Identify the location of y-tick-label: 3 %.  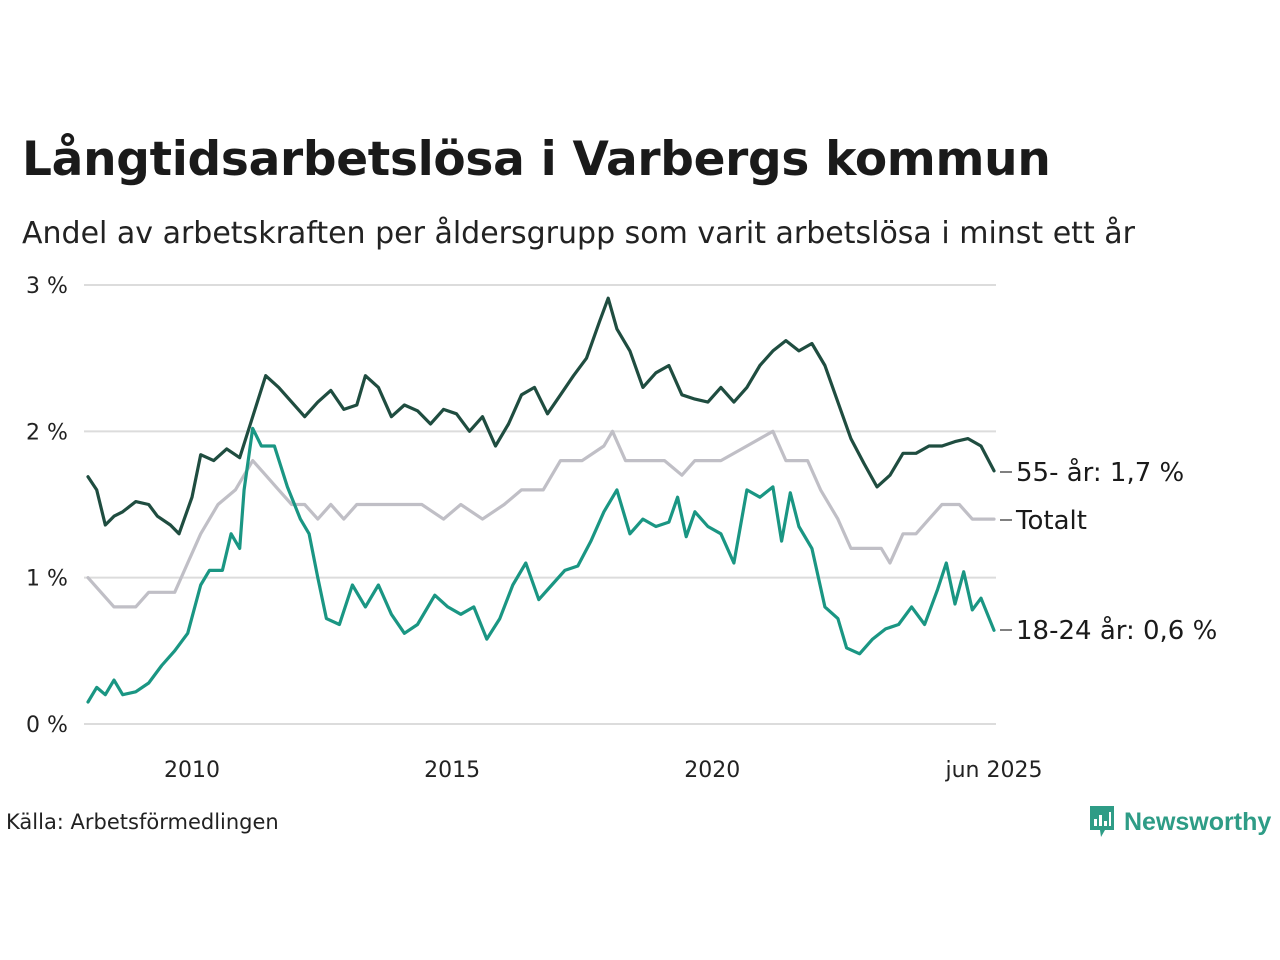
(47, 286).